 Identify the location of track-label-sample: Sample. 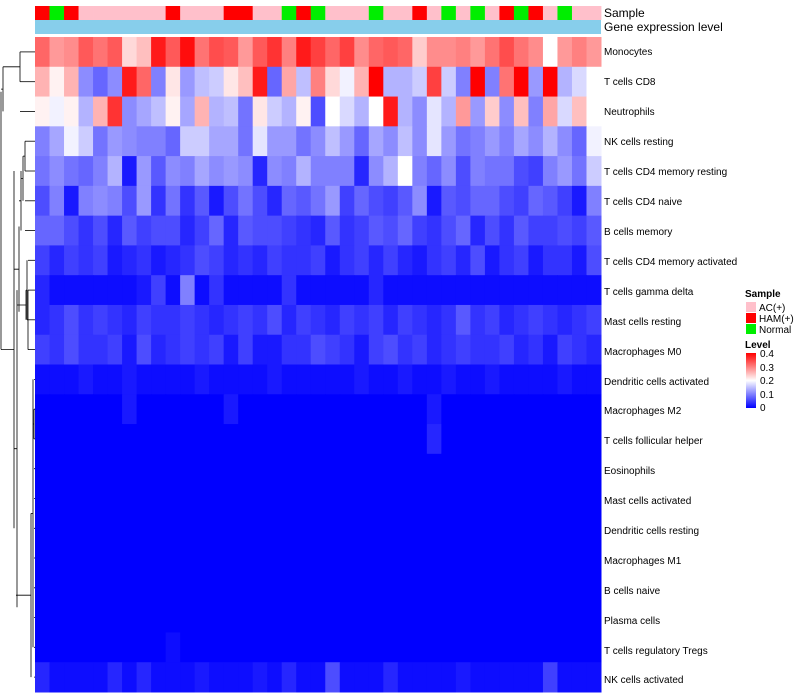
(624, 13).